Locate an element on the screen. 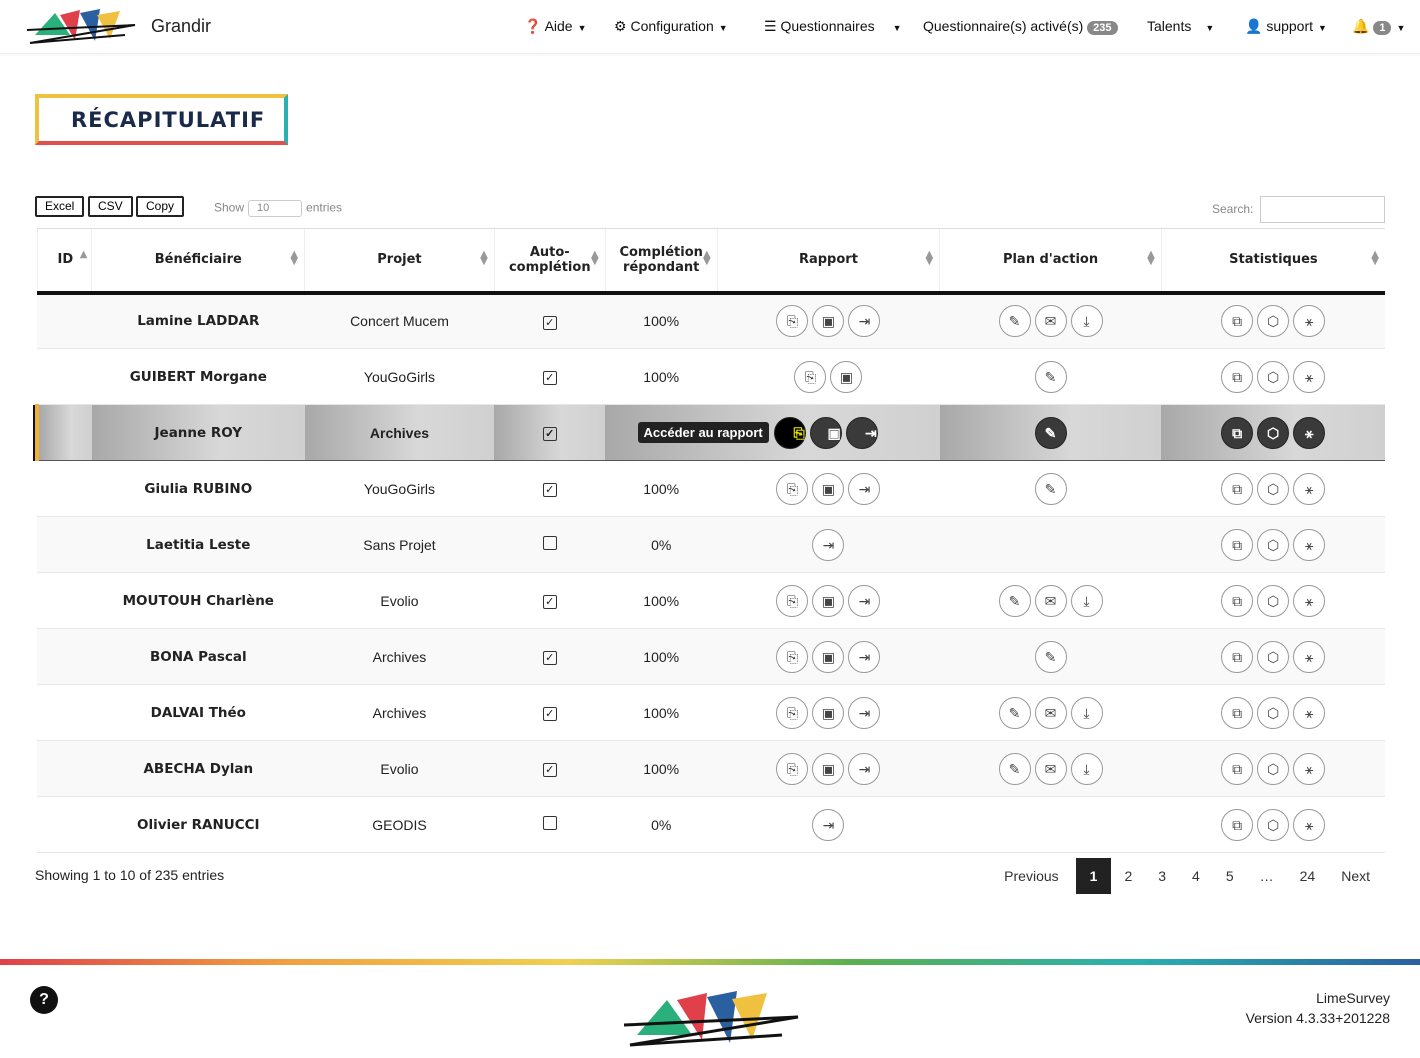 The width and height of the screenshot is (1420, 1058). table-row: DALVAI Théo Archives ✓ 100% ⎘ ▣ ⇥ ✎ ✉ ⤓ ⧉ ⬡ ⚹ is located at coordinates (711, 712).